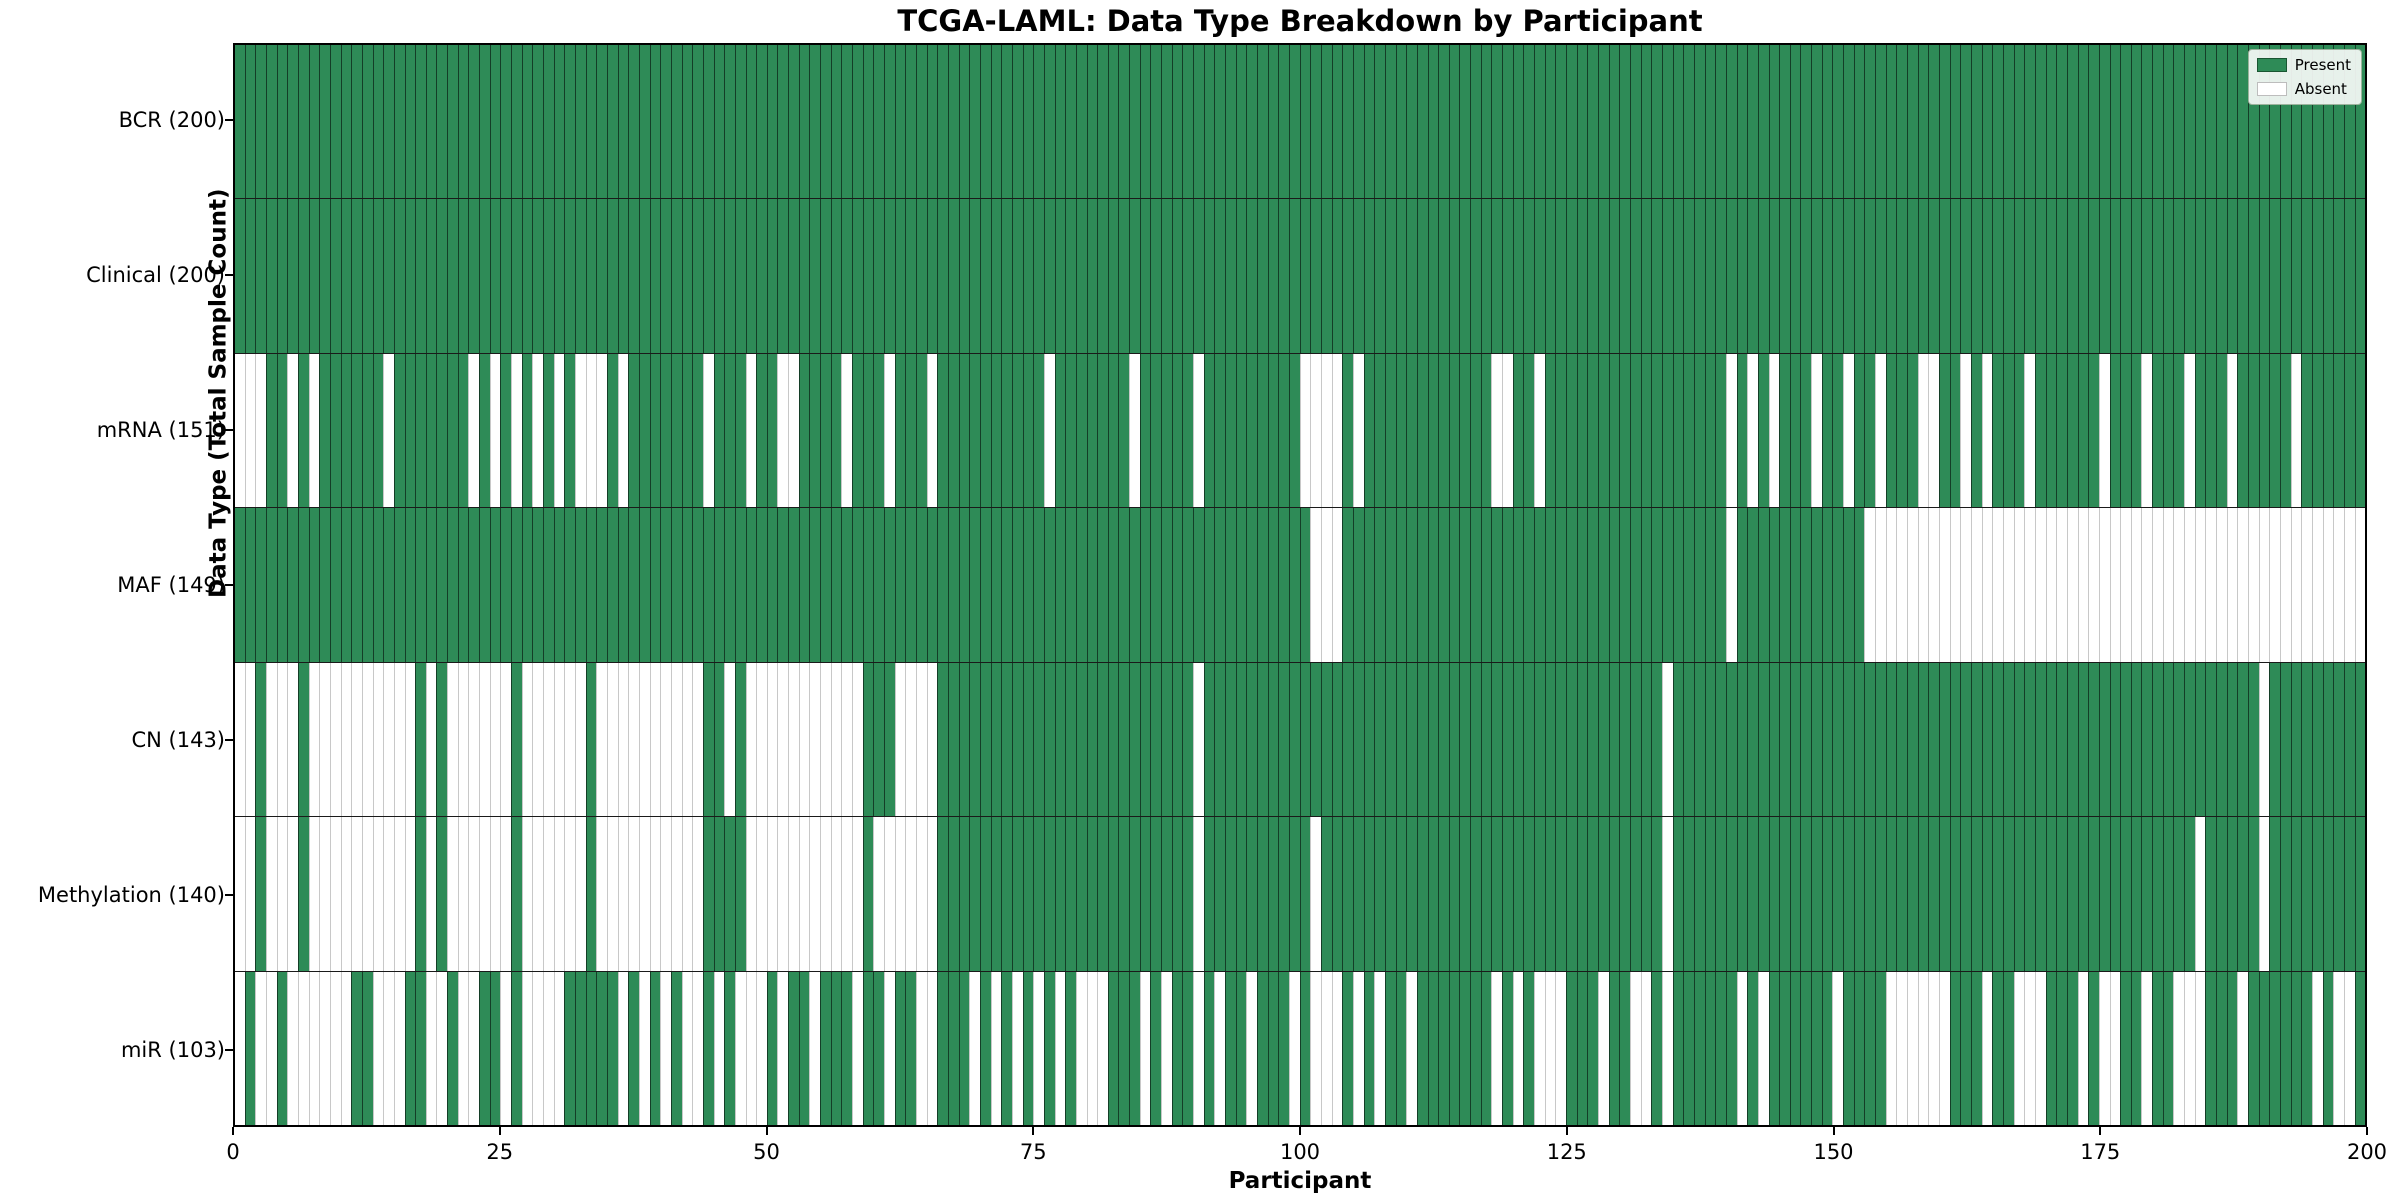 The height and width of the screenshot is (1200, 2400). Describe the element at coordinates (2304, 77) in the screenshot. I see `legend: Present Absent` at that location.